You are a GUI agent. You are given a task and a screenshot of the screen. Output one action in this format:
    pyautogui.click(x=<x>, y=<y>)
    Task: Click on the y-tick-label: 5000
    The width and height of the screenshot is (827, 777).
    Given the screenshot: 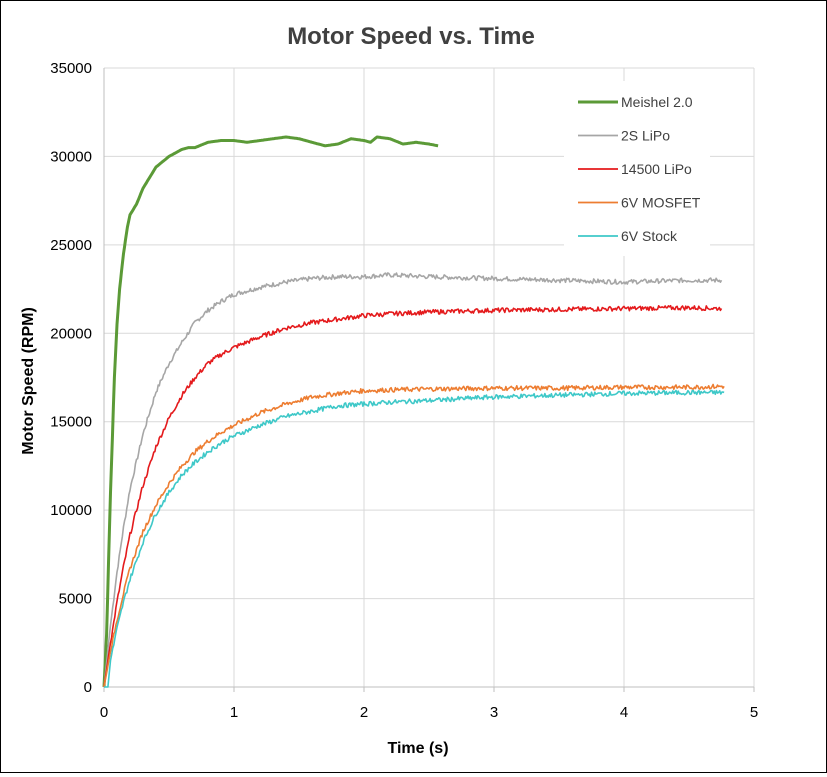 What is the action you would take?
    pyautogui.click(x=75, y=599)
    